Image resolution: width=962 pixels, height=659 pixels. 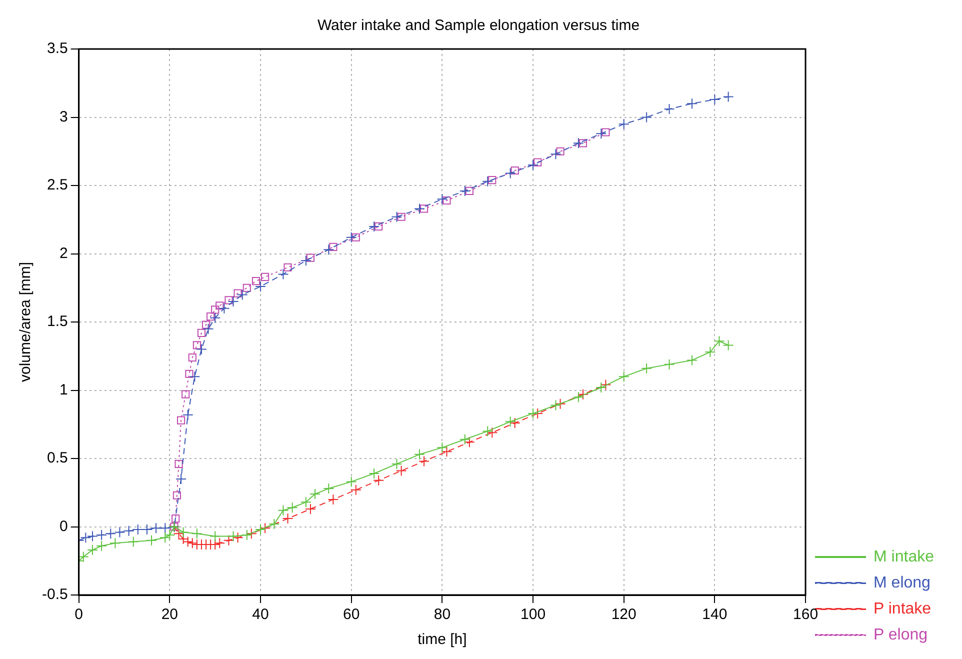 What do you see at coordinates (57, 49) in the screenshot?
I see `y-tick-label: 3.5` at bounding box center [57, 49].